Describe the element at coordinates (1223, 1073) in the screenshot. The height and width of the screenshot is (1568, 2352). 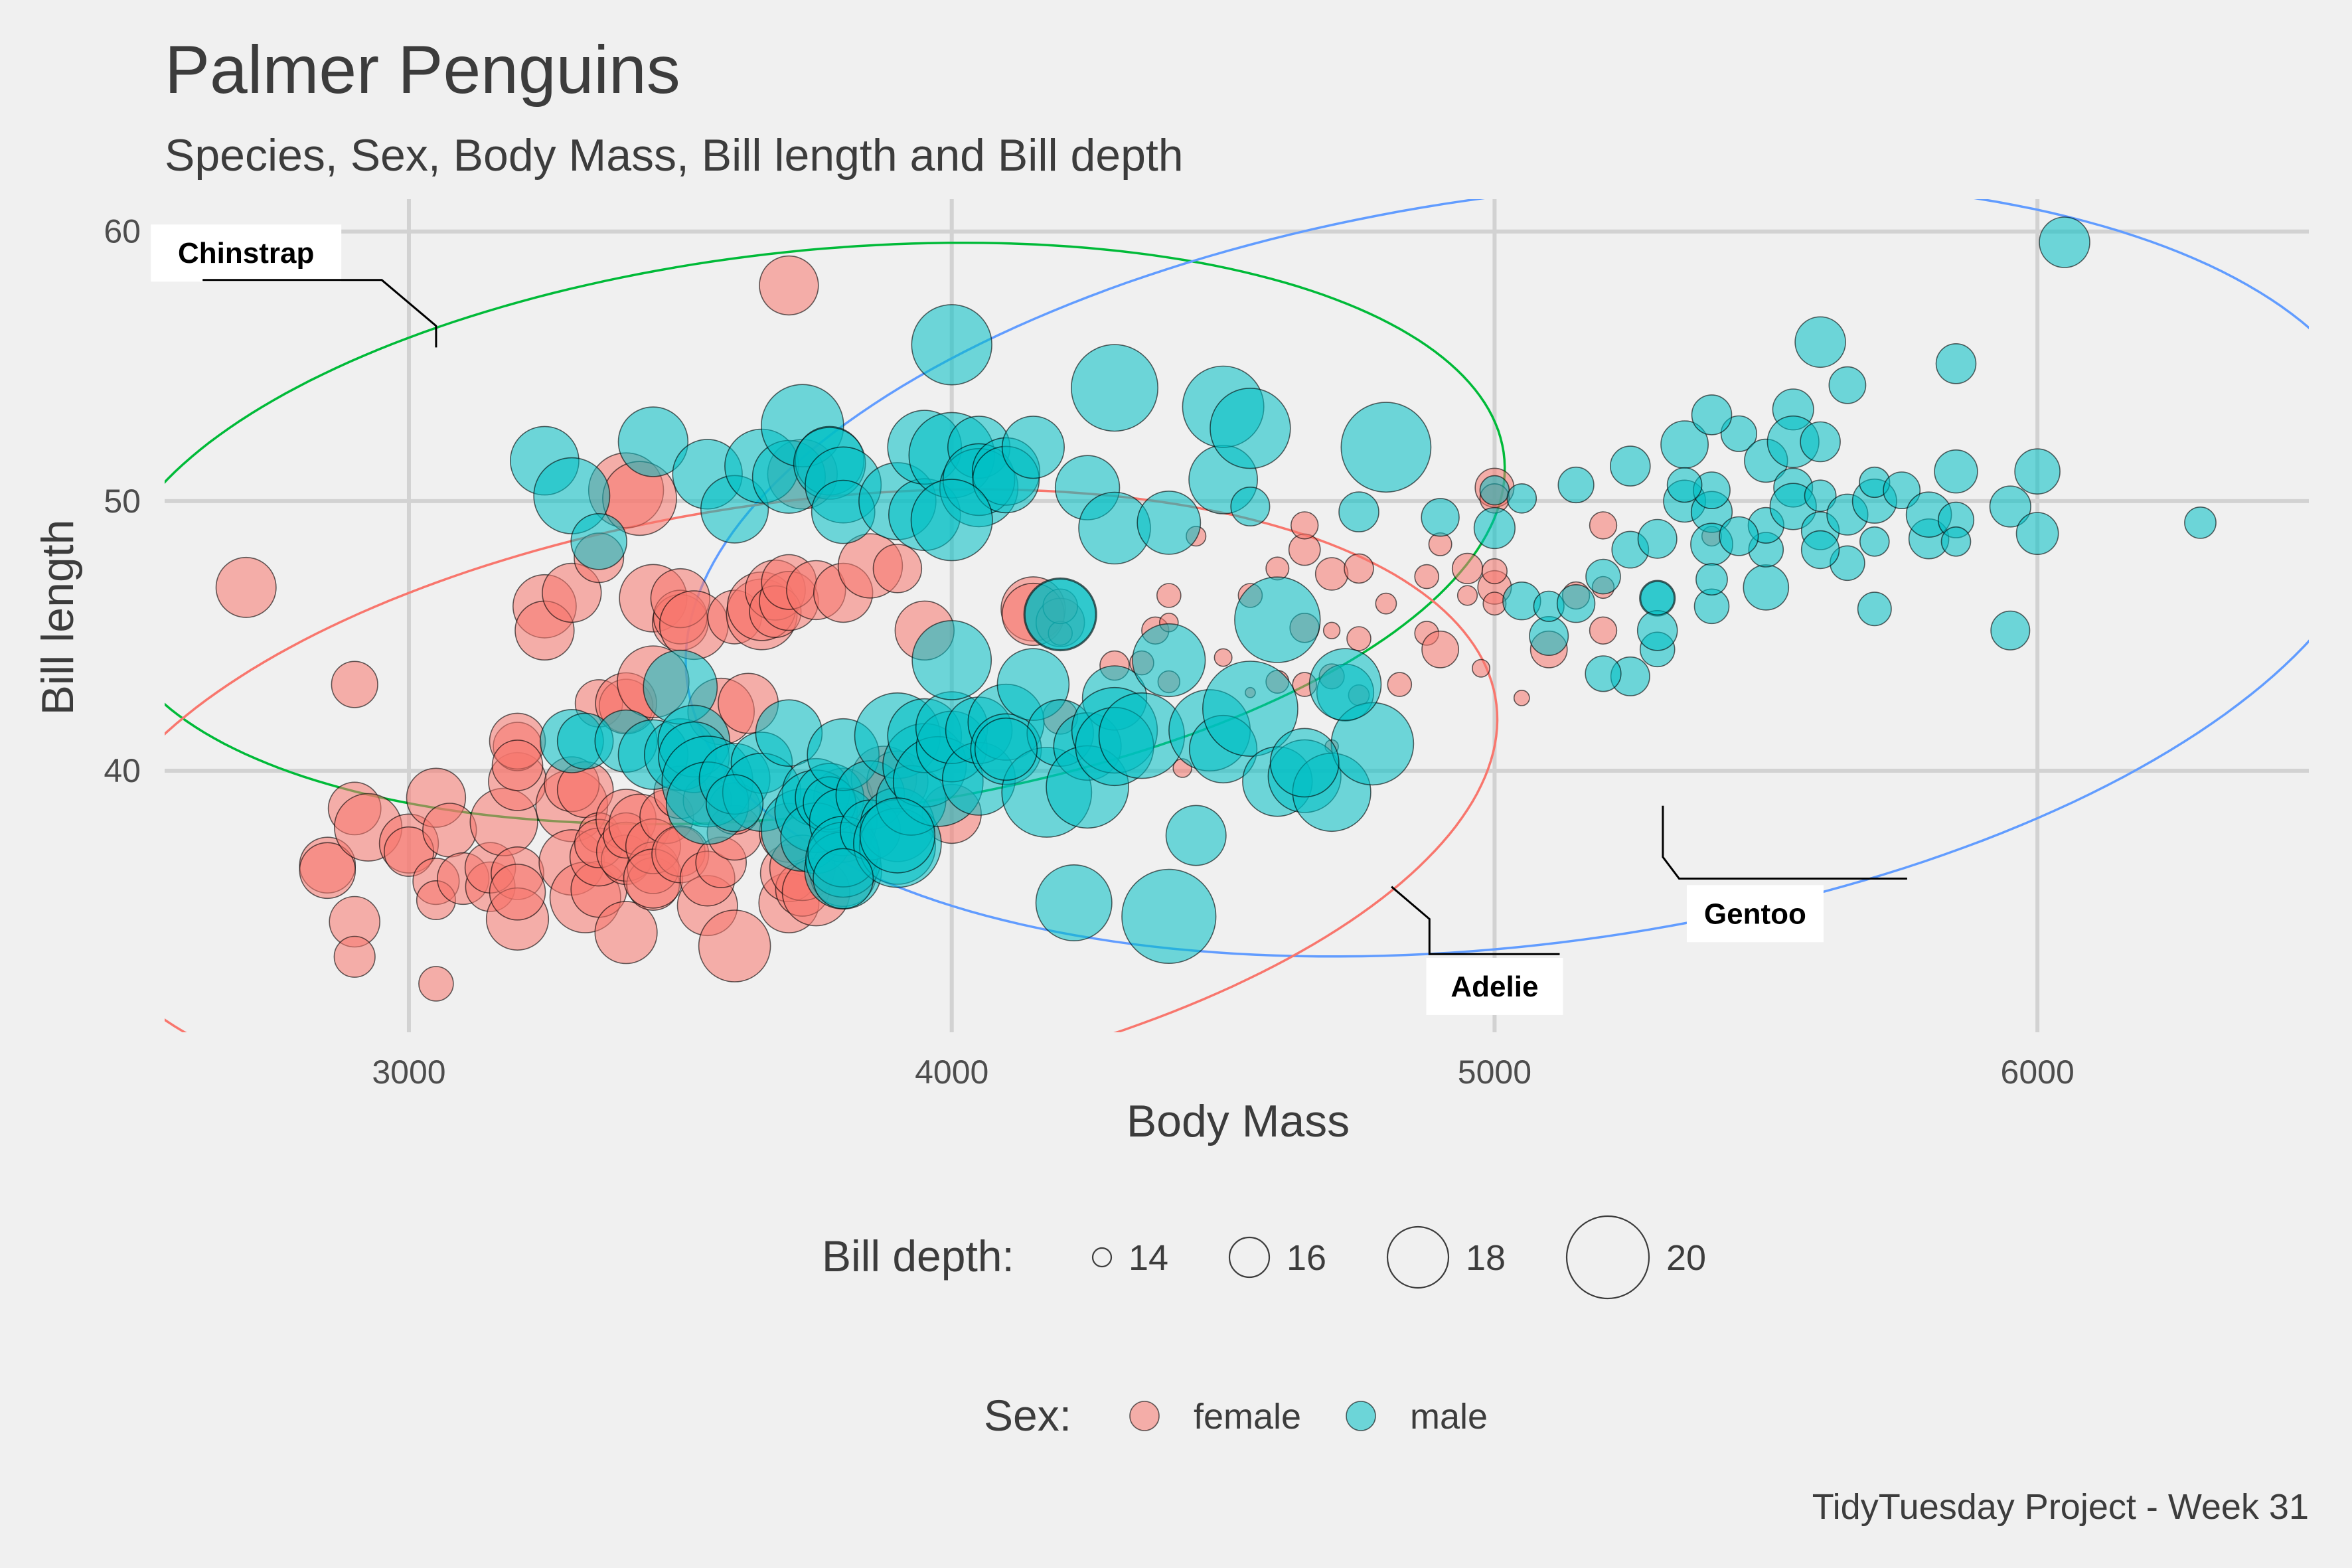
I see `x-axis-ticks: 3000 4000 5000 6000` at that location.